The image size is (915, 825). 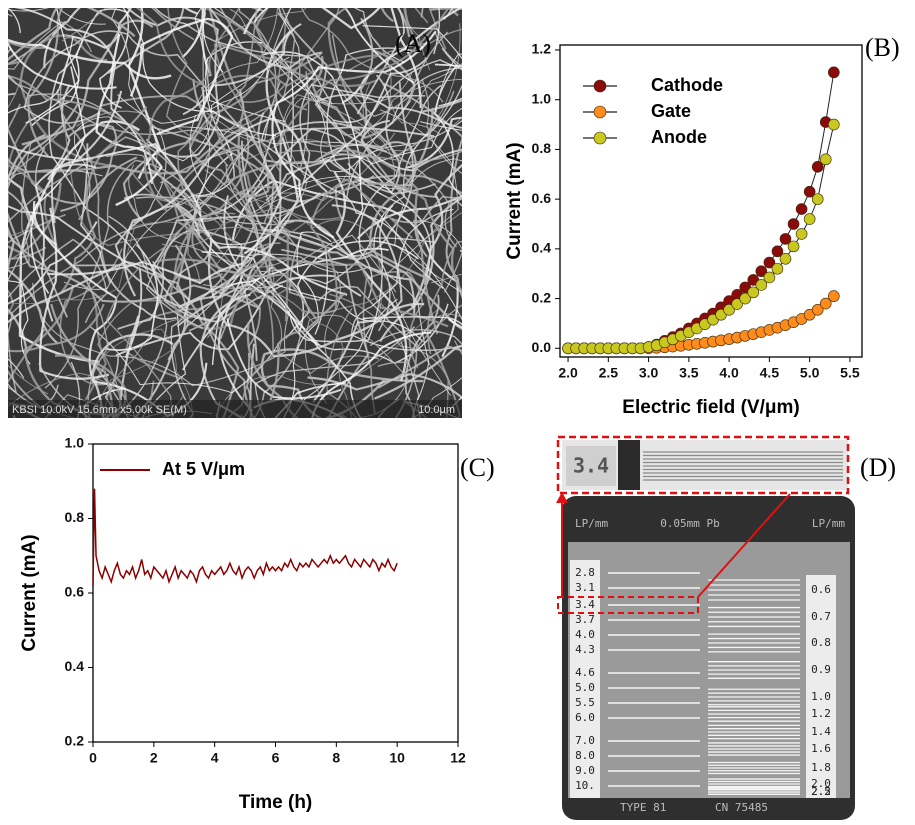 I want to click on left-scale-label: 3.4, so click(x=585, y=604).